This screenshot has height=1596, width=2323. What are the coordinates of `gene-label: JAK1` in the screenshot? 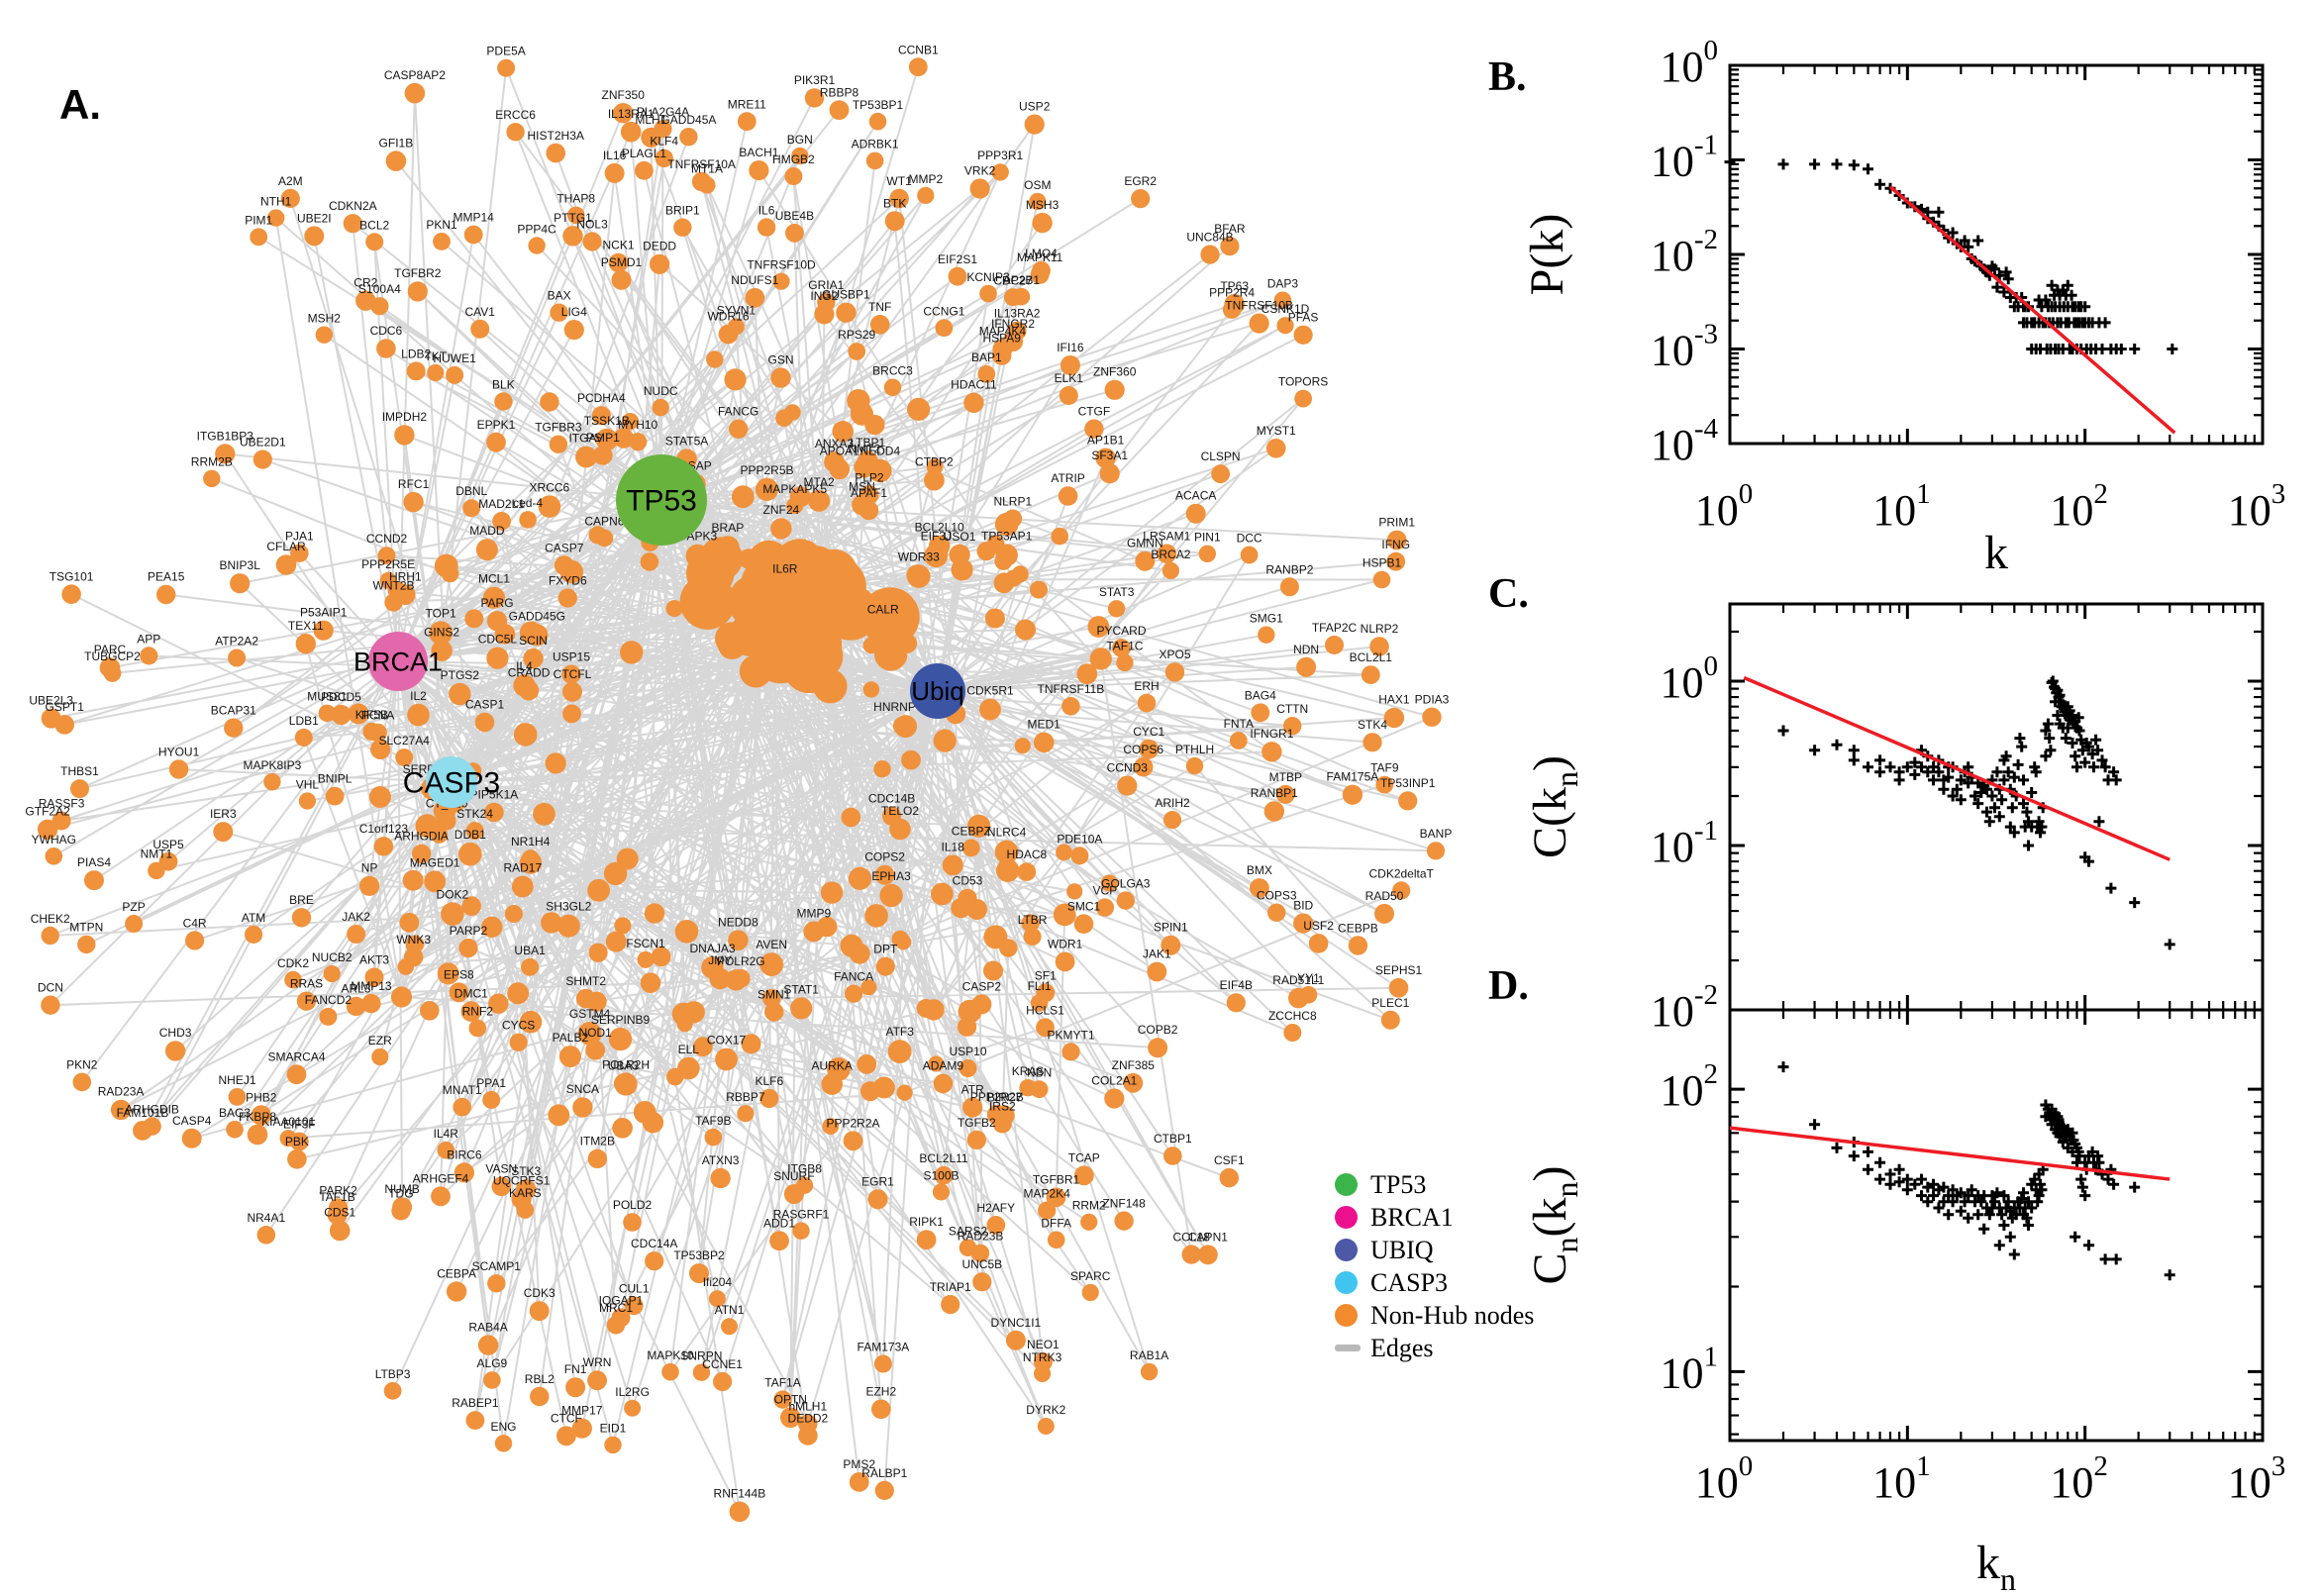 It's located at (1157, 954).